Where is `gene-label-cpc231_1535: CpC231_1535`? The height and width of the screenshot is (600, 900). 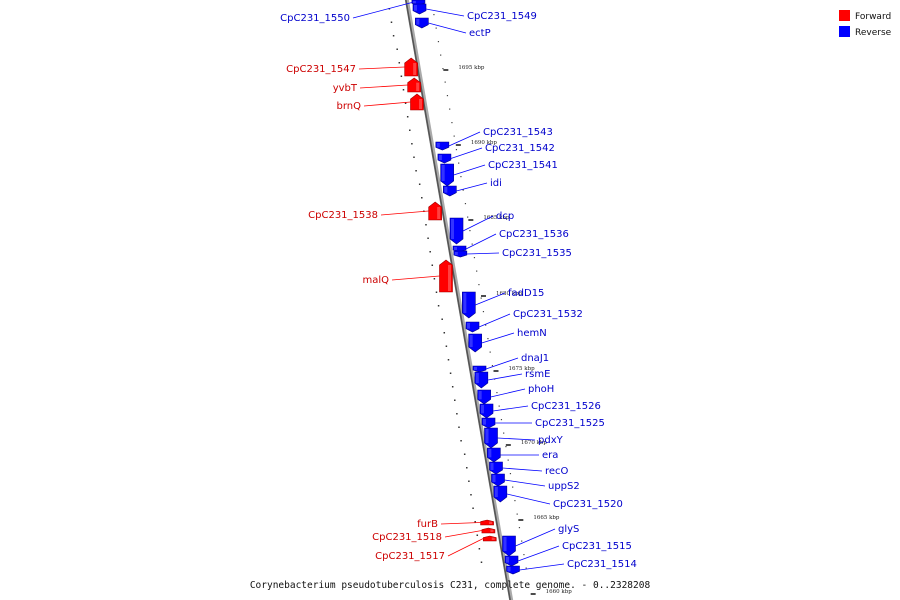 gene-label-cpc231_1535: CpC231_1535 is located at coordinates (537, 253).